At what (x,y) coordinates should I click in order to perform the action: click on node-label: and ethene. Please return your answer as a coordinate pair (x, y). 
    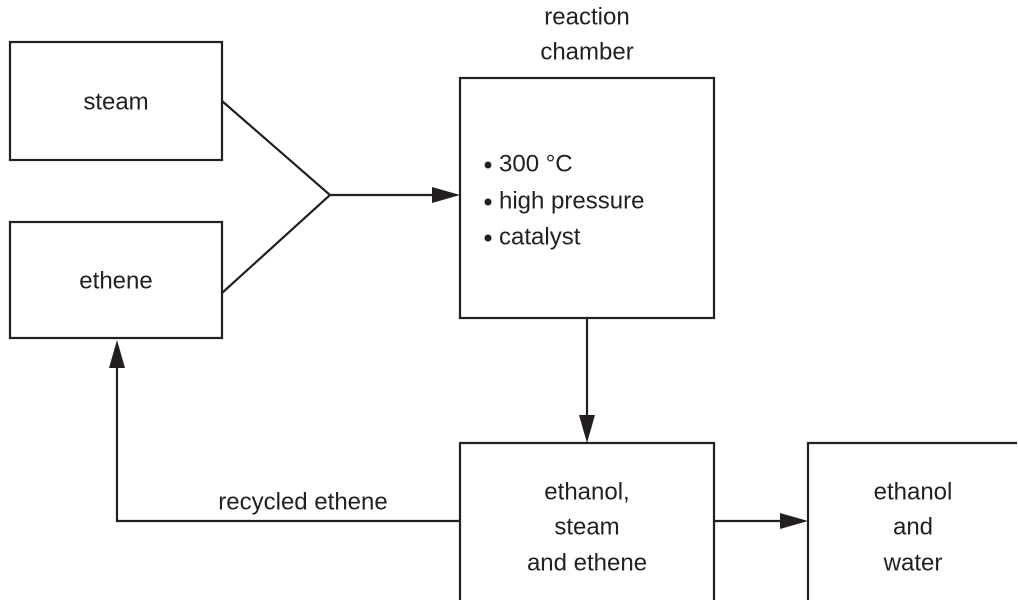
    Looking at the image, I should click on (587, 562).